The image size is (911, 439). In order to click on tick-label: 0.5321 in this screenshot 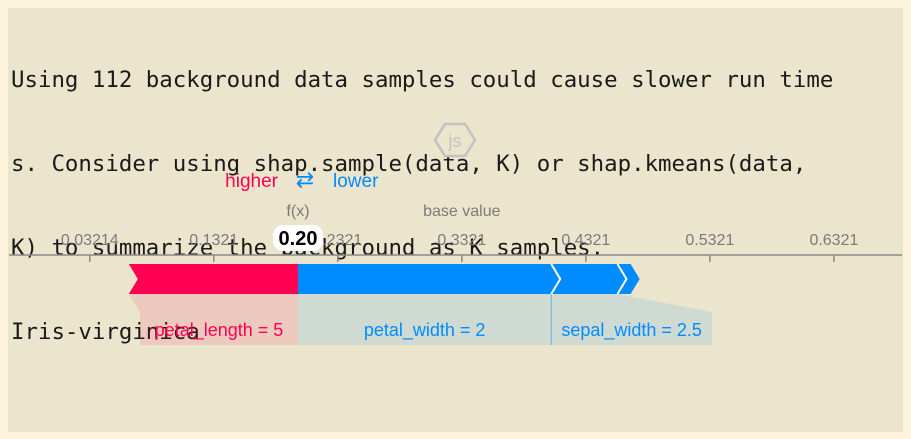, I will do `click(709, 240)`.